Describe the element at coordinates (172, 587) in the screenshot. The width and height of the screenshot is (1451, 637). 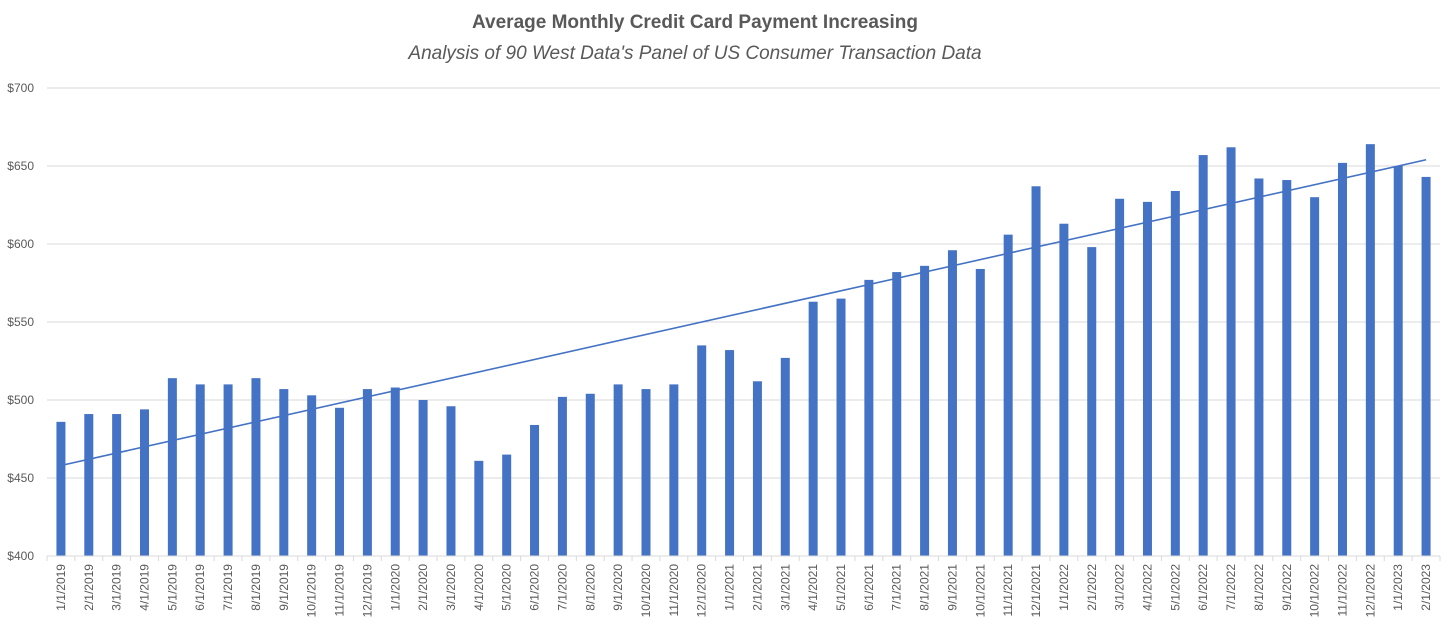
I see `x-tick-label: 5/1/2019` at that location.